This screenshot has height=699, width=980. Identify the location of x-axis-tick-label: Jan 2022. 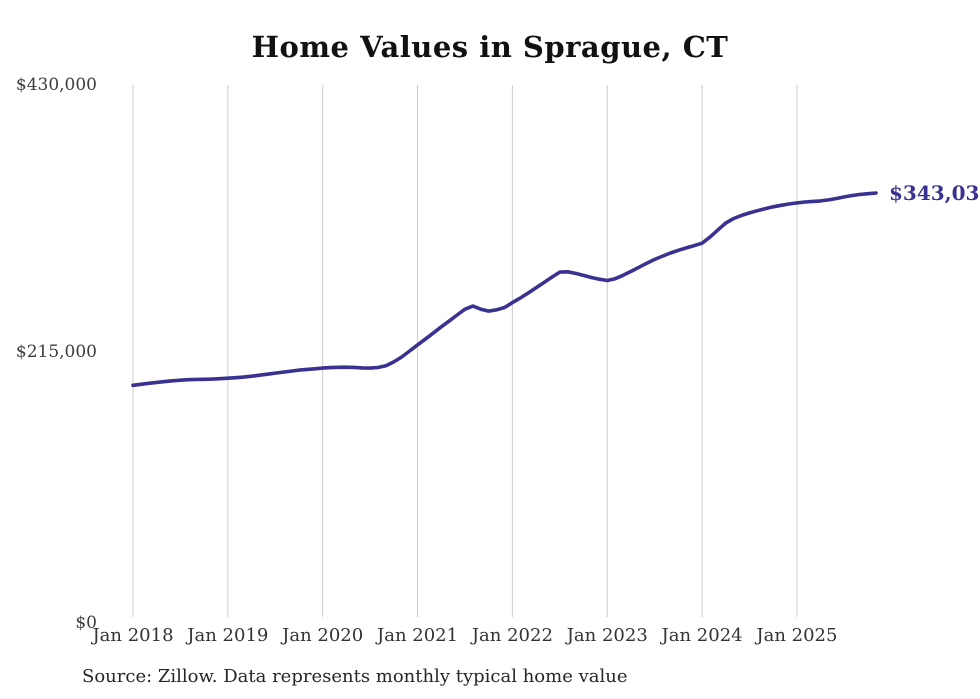
(512, 635).